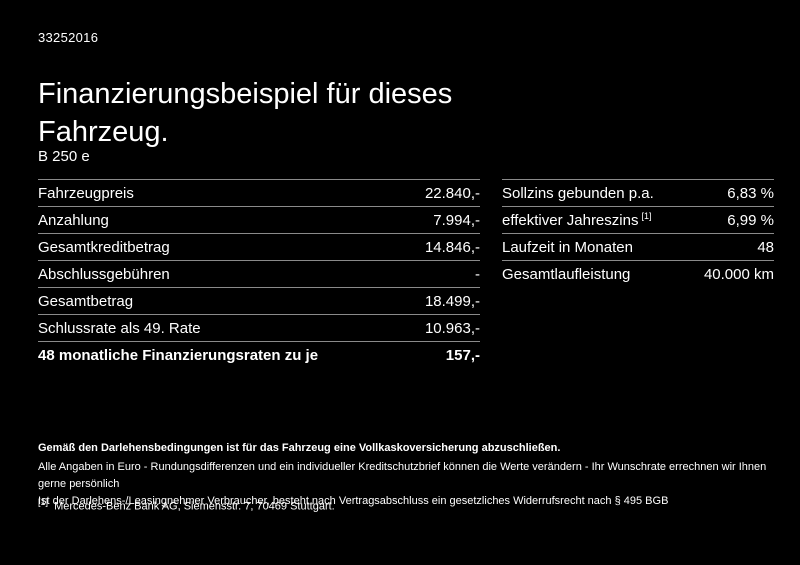 The height and width of the screenshot is (565, 800). What do you see at coordinates (566, 274) in the screenshot?
I see `row-label: Gesamtlaufleistung` at bounding box center [566, 274].